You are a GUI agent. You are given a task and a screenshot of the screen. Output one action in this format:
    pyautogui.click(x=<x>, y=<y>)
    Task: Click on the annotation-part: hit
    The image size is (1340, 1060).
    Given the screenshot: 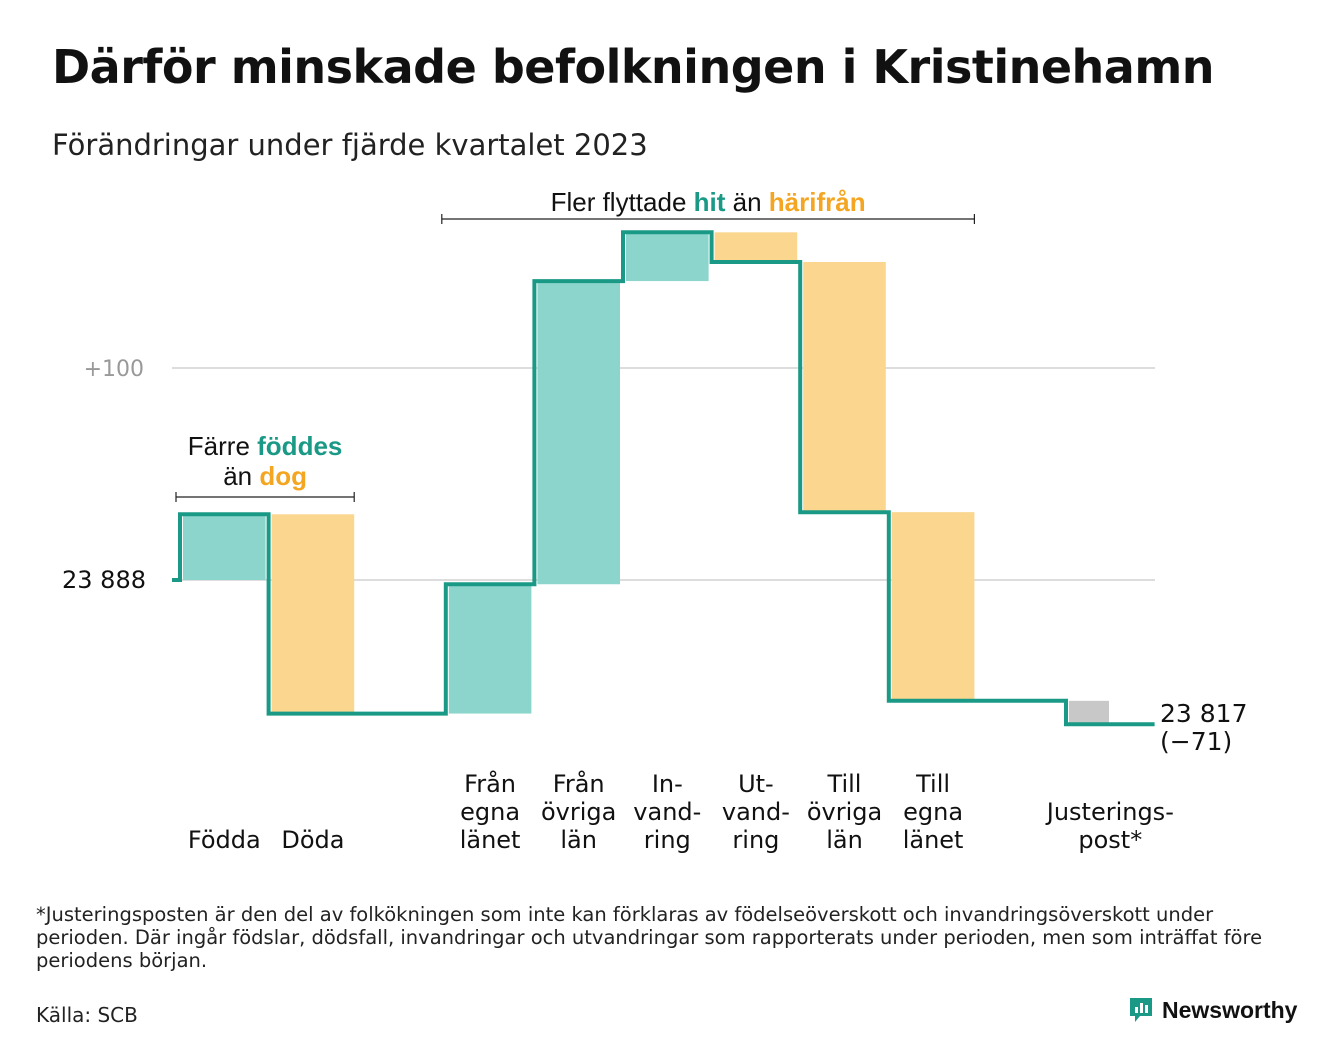 What is the action you would take?
    pyautogui.click(x=710, y=202)
    